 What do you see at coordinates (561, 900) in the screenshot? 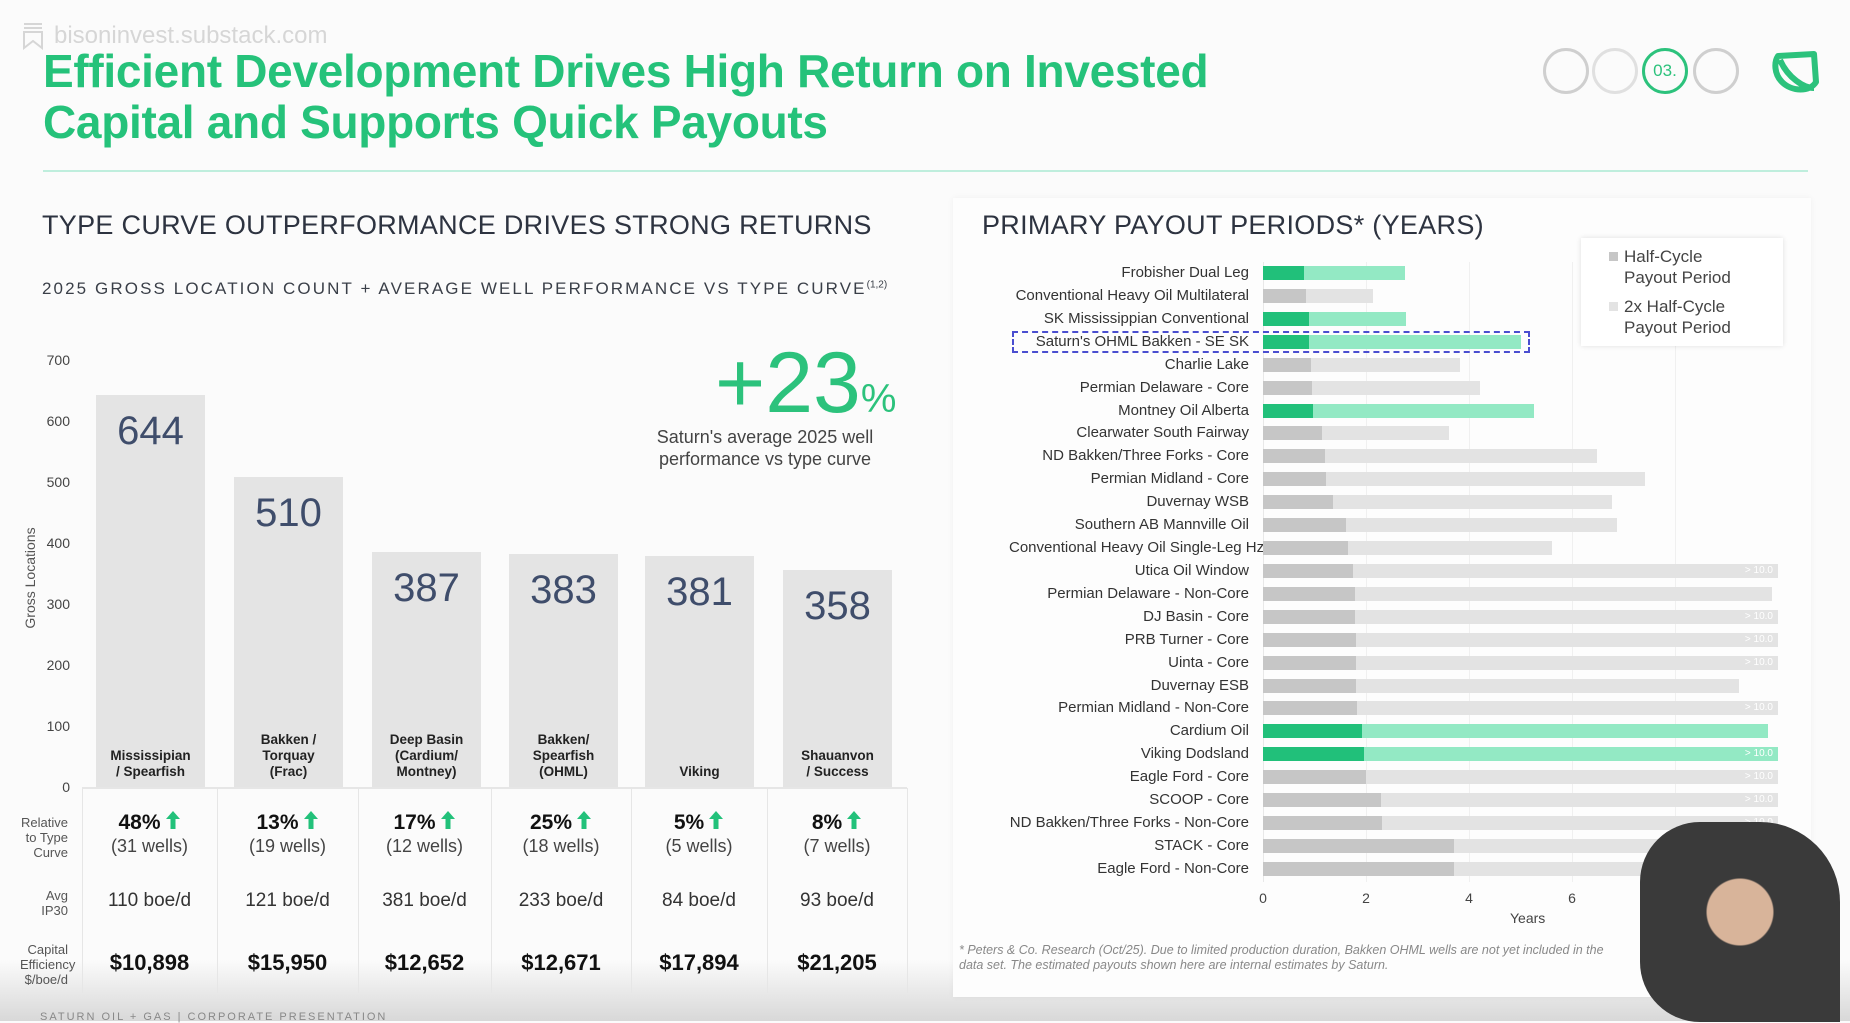
I see `avg-ip30: 233 boe/d` at bounding box center [561, 900].